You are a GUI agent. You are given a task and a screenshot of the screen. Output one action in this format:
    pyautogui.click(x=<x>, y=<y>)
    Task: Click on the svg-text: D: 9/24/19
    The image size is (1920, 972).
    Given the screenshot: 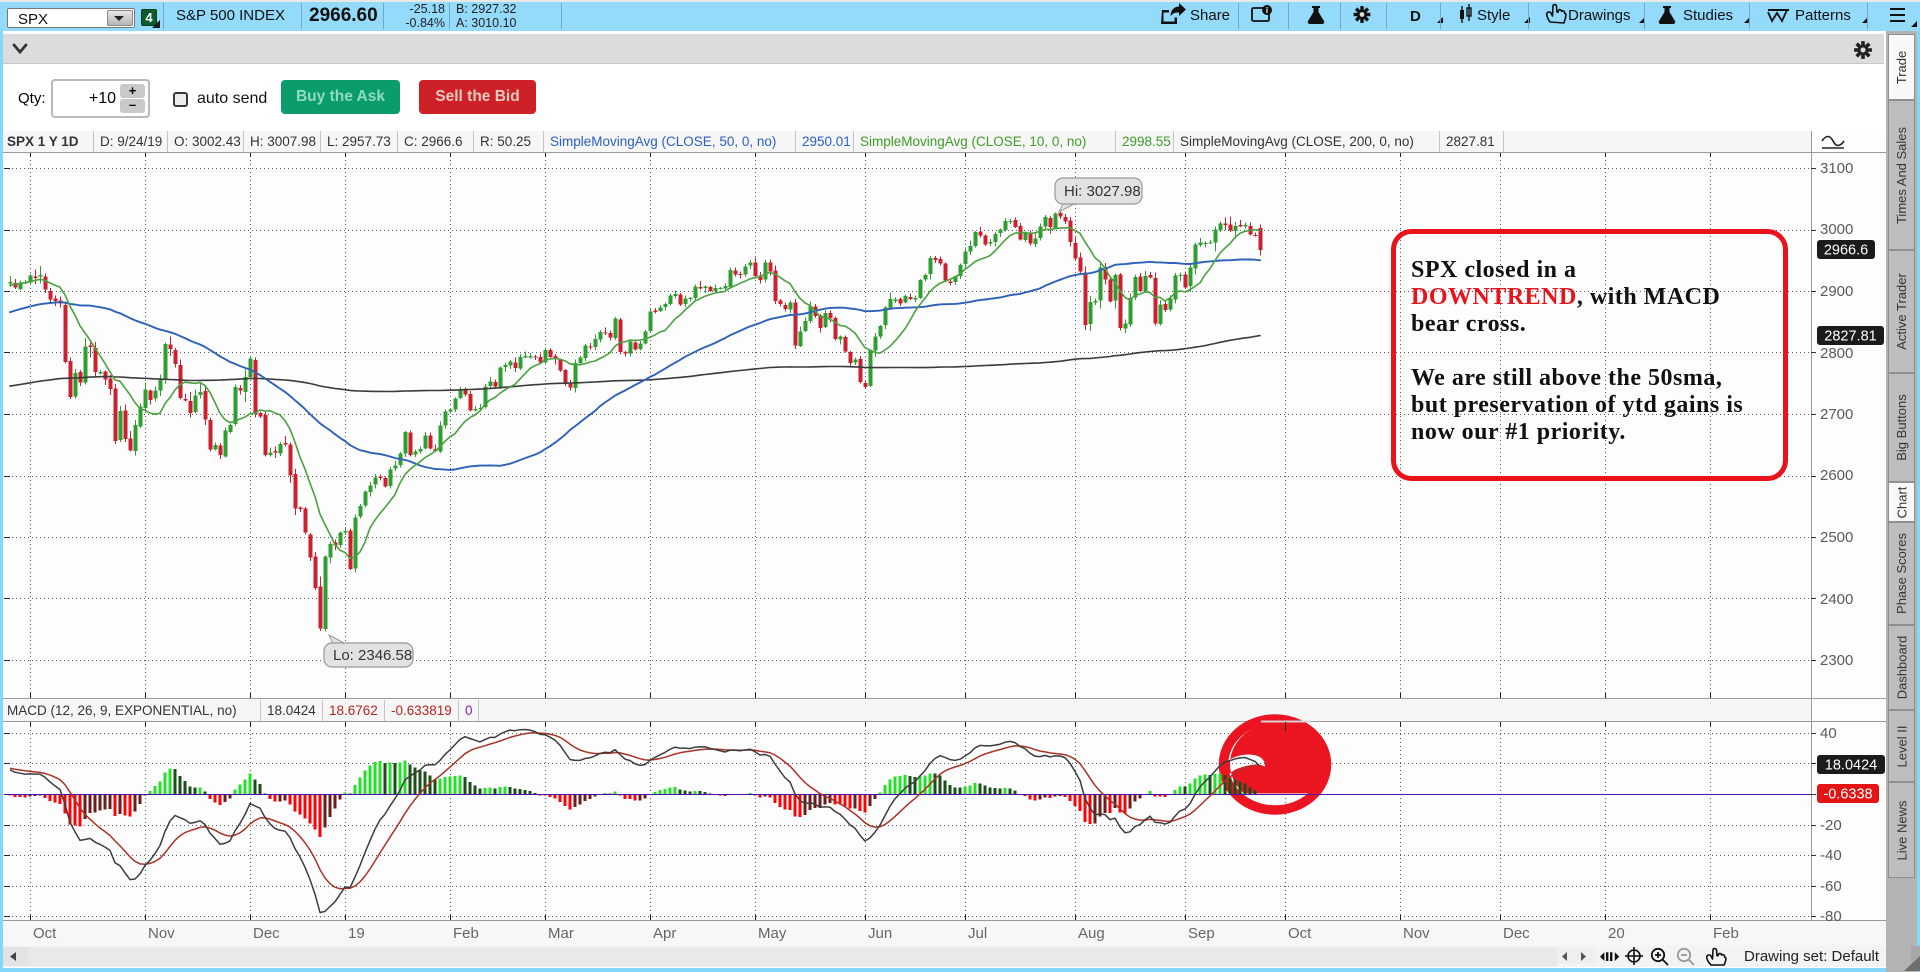 What is the action you would take?
    pyautogui.click(x=131, y=141)
    